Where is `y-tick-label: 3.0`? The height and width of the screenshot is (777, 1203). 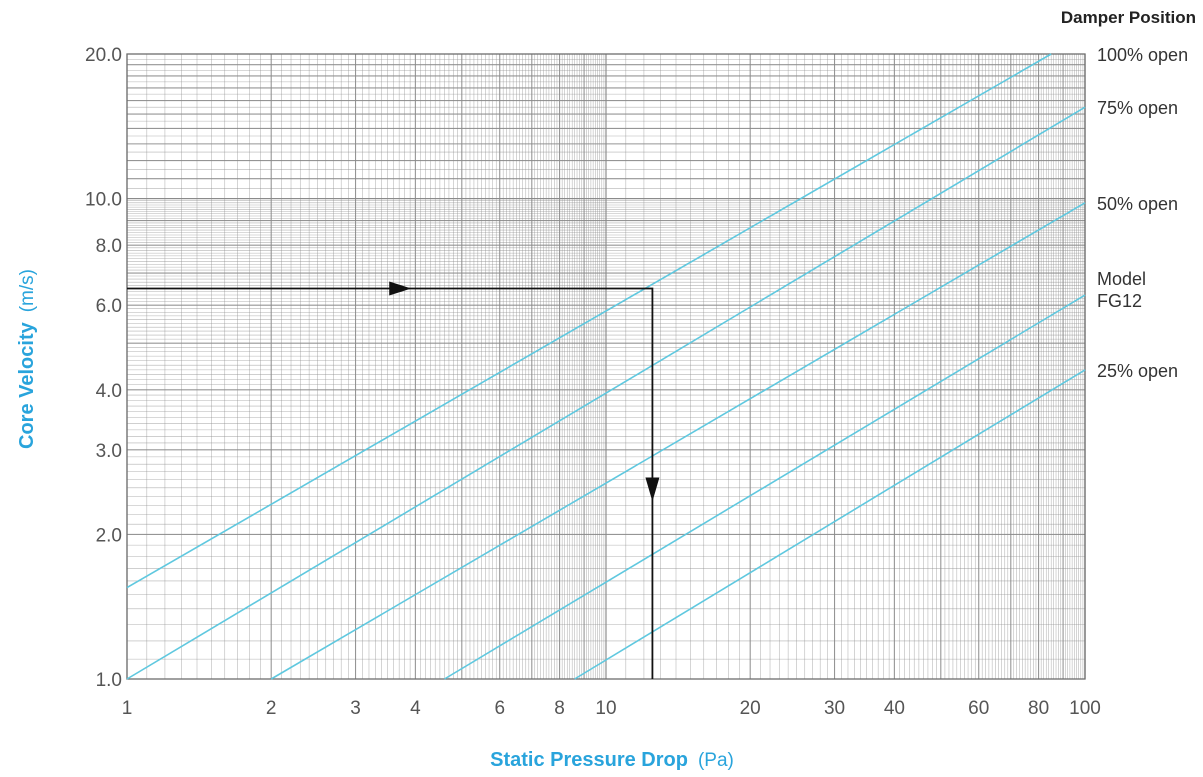 y-tick-label: 3.0 is located at coordinates (109, 451).